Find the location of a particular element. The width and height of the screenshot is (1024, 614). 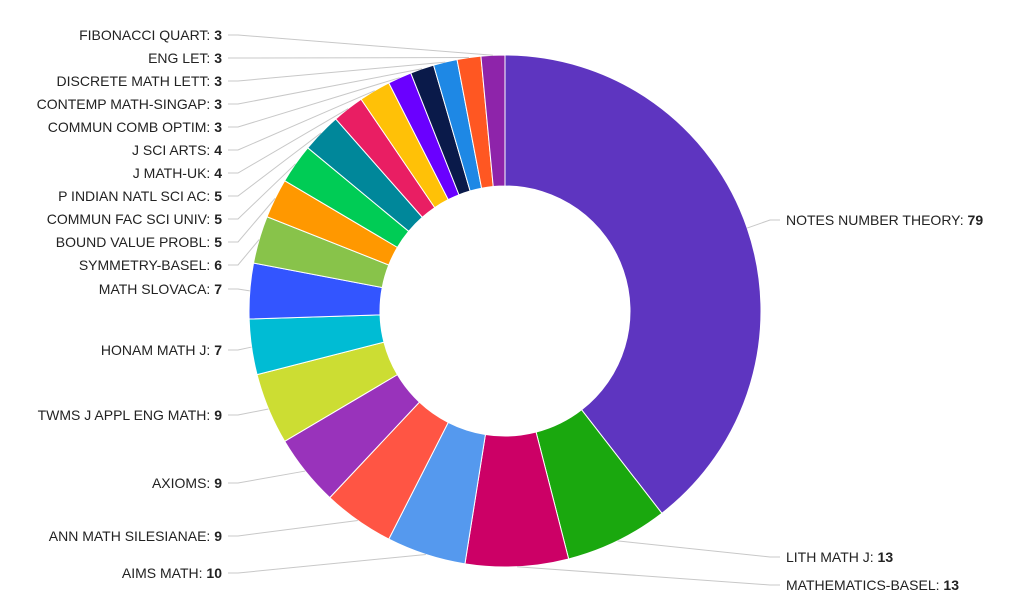

slice-label: CONTEMP MATH-SINGAP3 is located at coordinates (129, 104).